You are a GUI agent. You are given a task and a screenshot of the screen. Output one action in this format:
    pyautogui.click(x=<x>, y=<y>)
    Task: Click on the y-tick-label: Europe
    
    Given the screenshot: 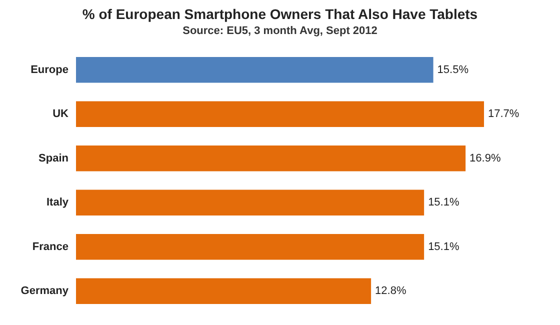 What is the action you would take?
    pyautogui.click(x=49, y=70)
    